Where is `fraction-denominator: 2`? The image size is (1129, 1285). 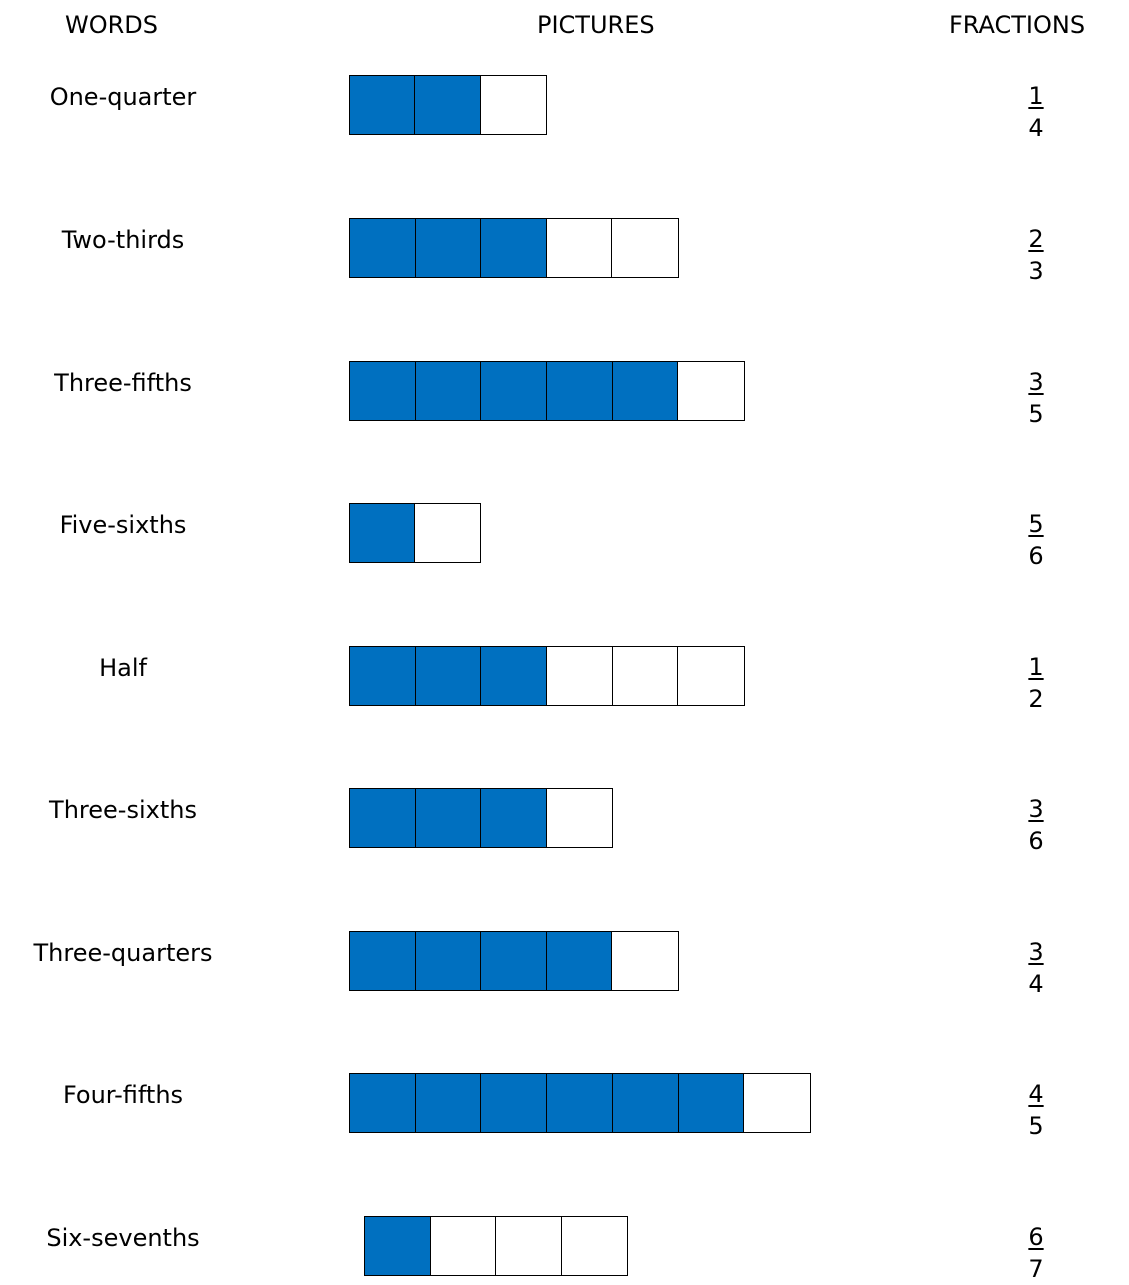
fraction-denominator: 2 is located at coordinates (1036, 699).